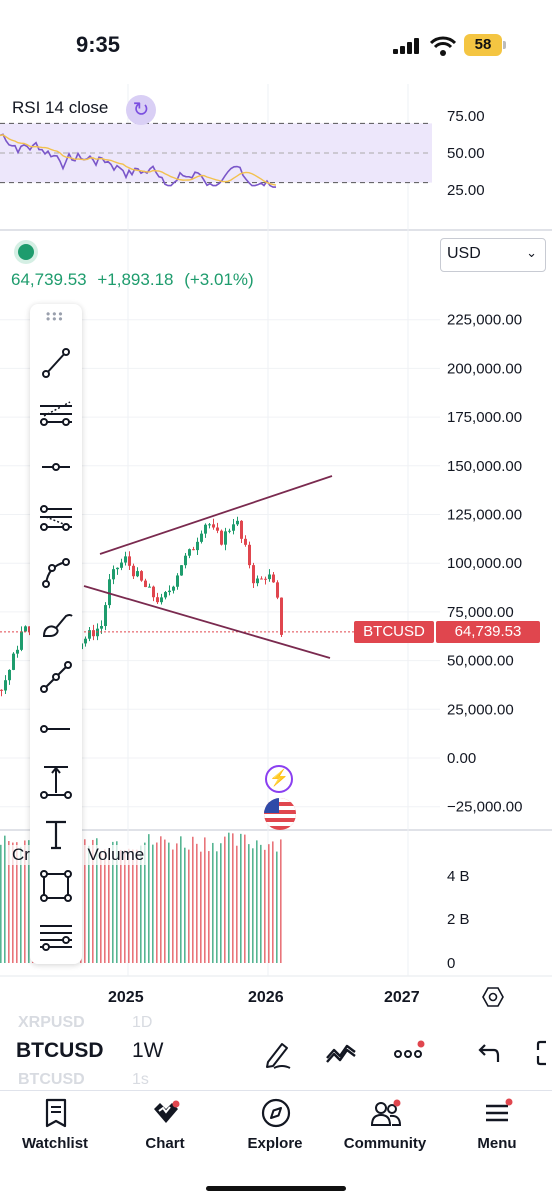 The height and width of the screenshot is (1200, 552). Describe the element at coordinates (56, 362) in the screenshot. I see `trend-line-tool-icon` at that location.